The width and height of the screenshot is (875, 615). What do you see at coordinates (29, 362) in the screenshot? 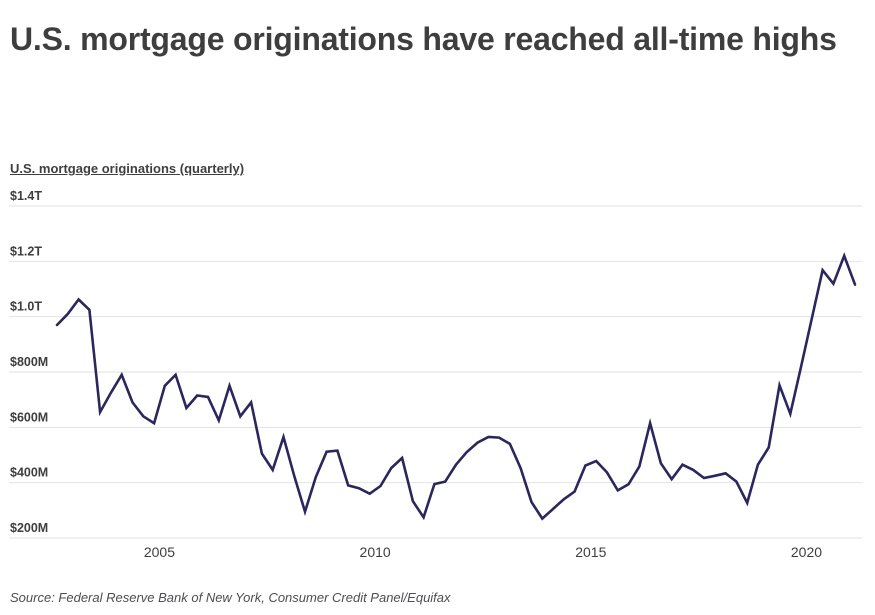
I see `y-tick-label: $800M` at bounding box center [29, 362].